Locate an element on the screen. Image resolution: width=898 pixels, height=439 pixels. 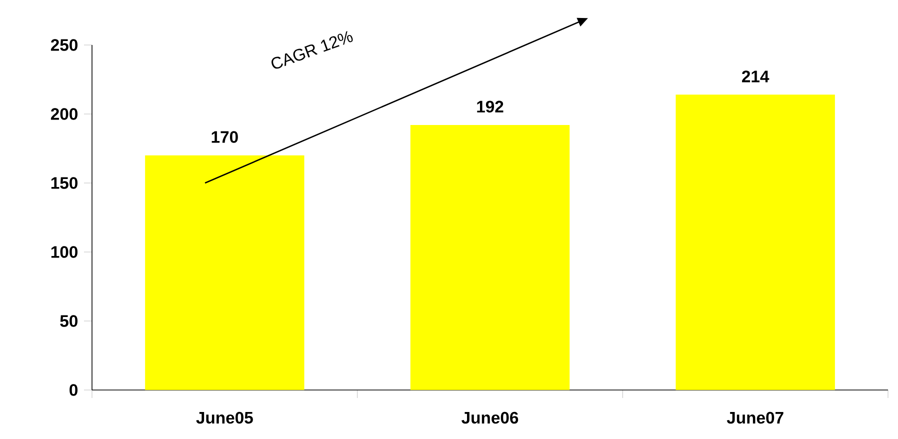
annotation: CAGR 12% is located at coordinates (312, 50).